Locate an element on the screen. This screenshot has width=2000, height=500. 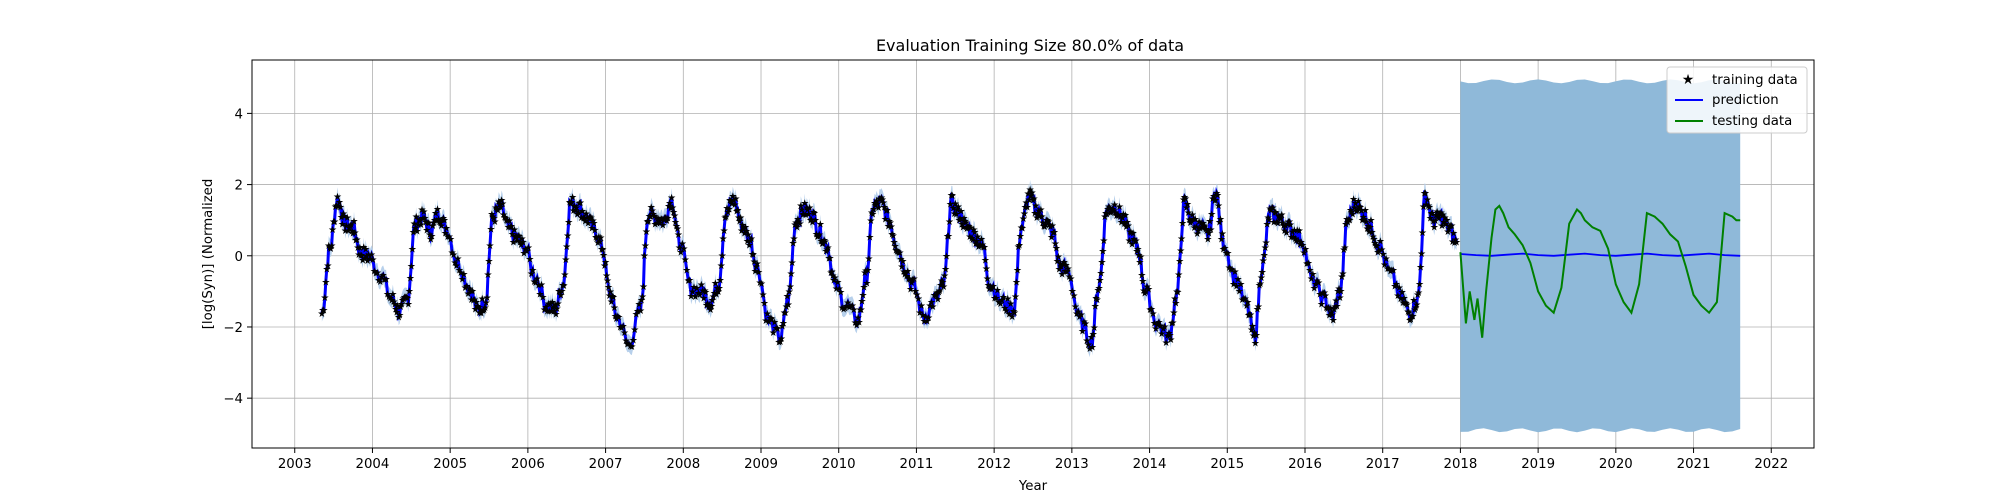
y-axis-label: [log(Syn)] (Normalized is located at coordinates (208, 254).